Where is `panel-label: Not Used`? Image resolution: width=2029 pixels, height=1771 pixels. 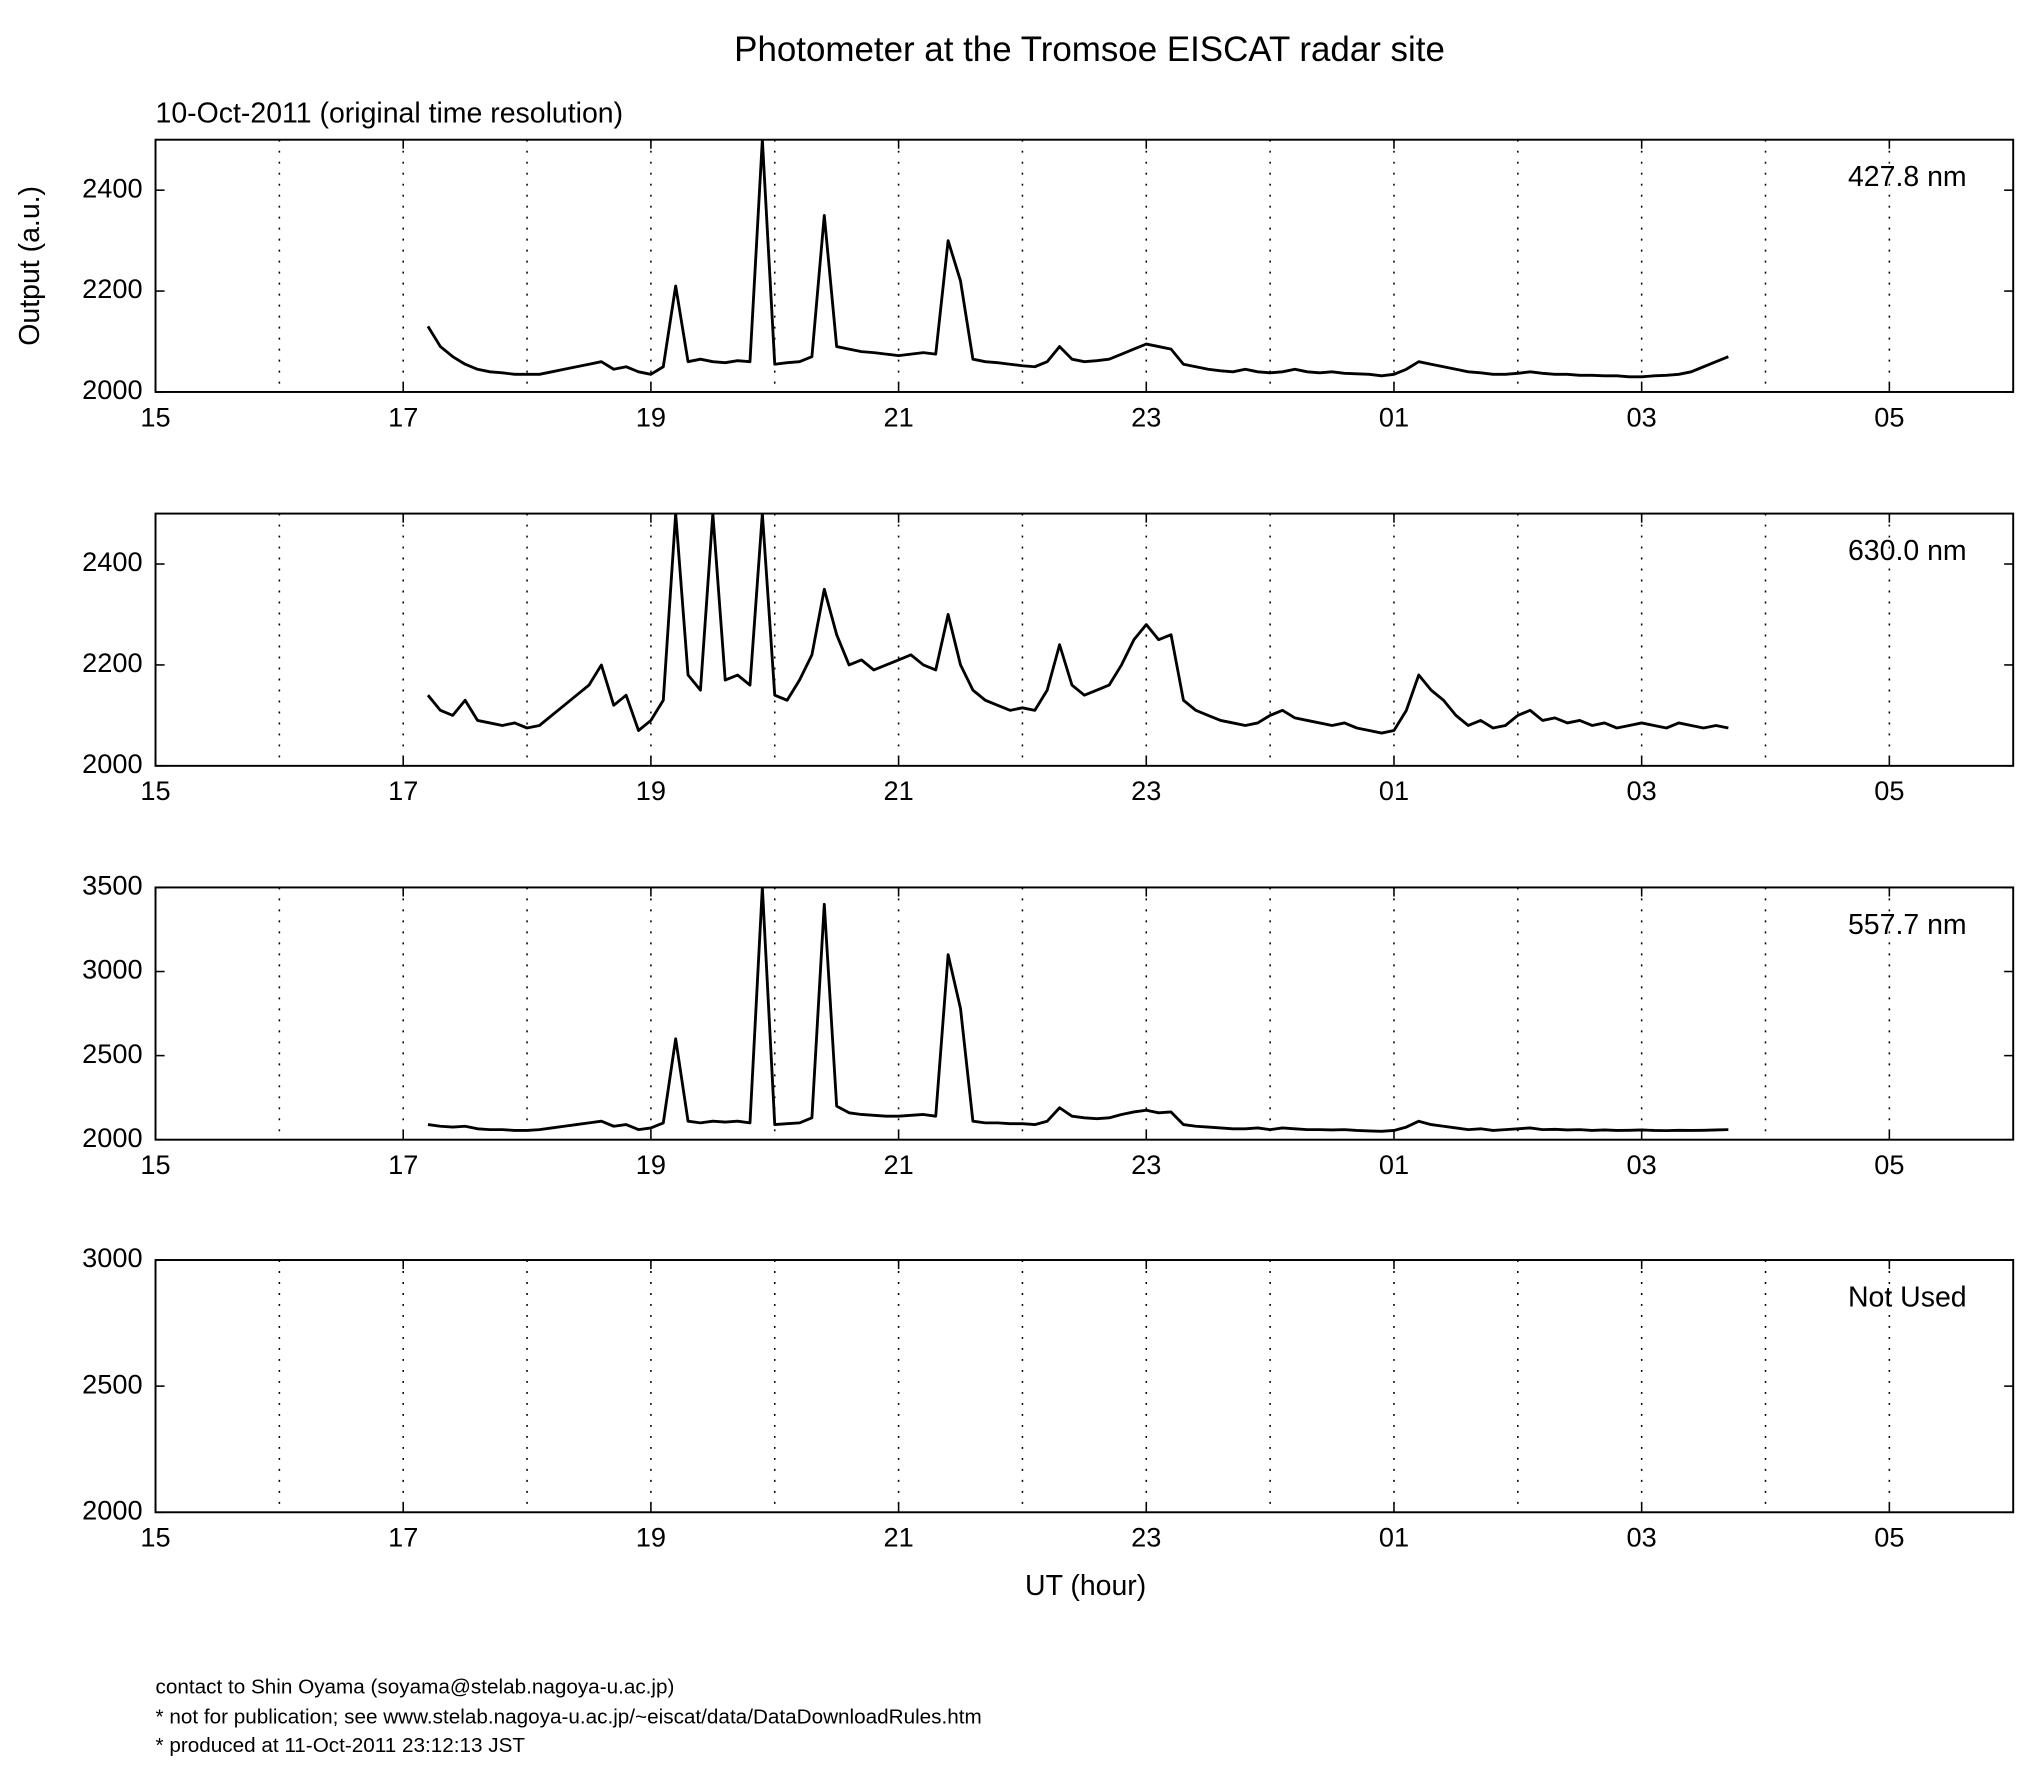
panel-label: Not Used is located at coordinates (1907, 1297).